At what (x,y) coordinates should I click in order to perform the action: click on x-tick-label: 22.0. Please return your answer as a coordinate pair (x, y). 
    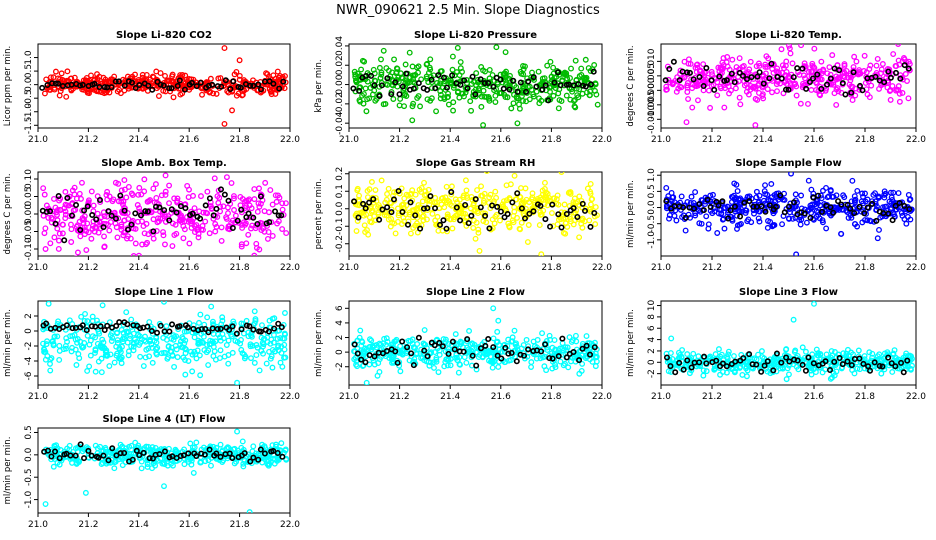
    Looking at the image, I should click on (602, 397).